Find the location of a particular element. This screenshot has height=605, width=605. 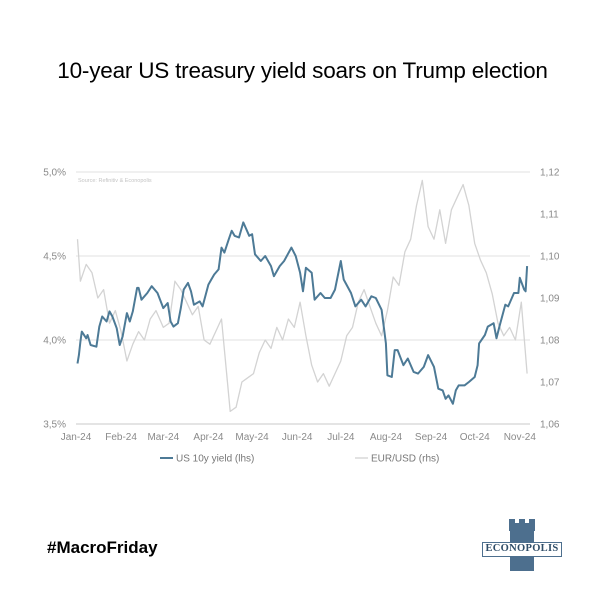

y-axis-left-ticks: 3,5% 4,0% 4,5% 5,0% is located at coordinates (54, 299).